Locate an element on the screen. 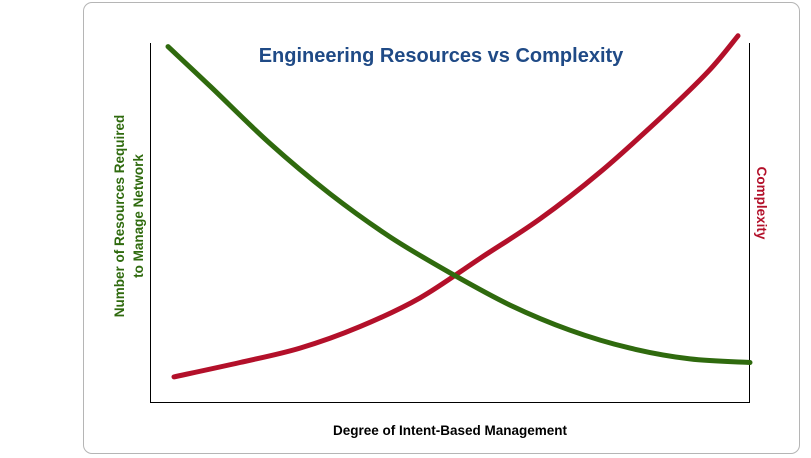 The width and height of the screenshot is (811, 458). y-axis-left-label-line2: to Manage Network is located at coordinates (138, 216).